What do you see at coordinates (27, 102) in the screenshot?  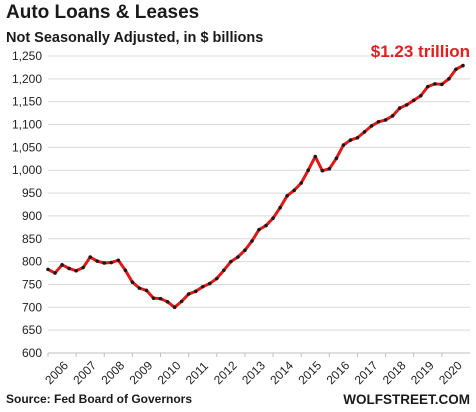 I see `y-tick-label: 1,150` at bounding box center [27, 102].